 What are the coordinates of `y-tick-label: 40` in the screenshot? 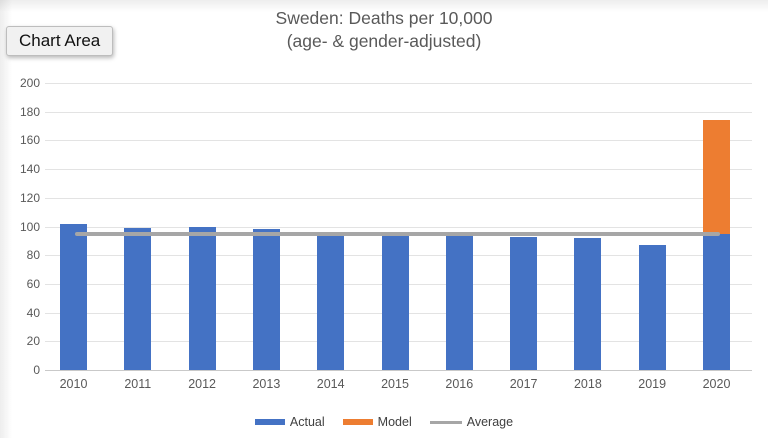 It's located at (33, 312).